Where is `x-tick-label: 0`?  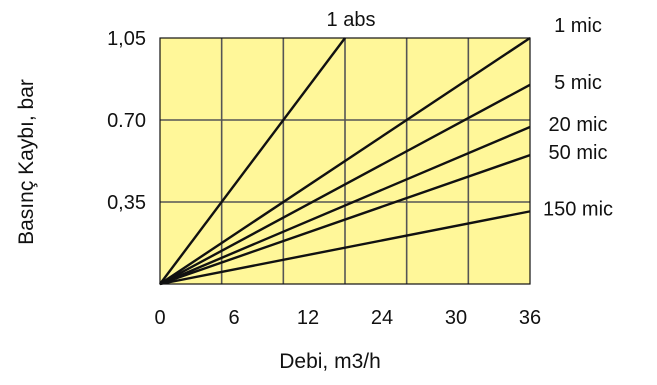 x-tick-label: 0 is located at coordinates (159, 318).